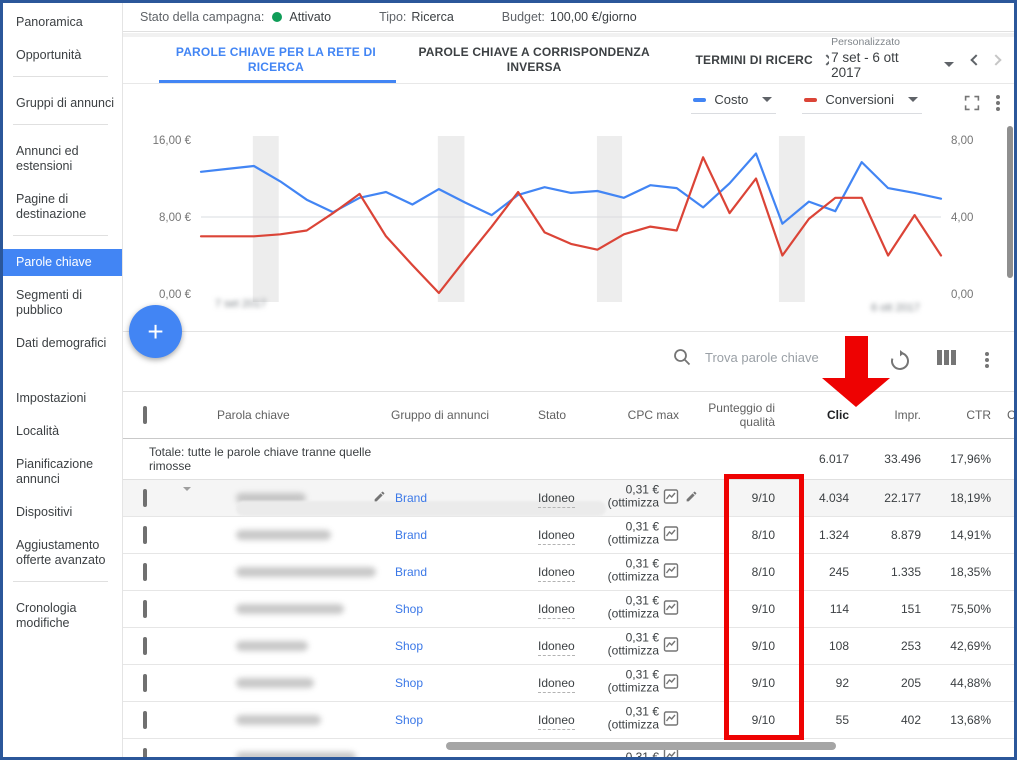 This screenshot has width=1017, height=760. Describe the element at coordinates (970, 720) in the screenshot. I see `ctr-value: 13,68%` at that location.